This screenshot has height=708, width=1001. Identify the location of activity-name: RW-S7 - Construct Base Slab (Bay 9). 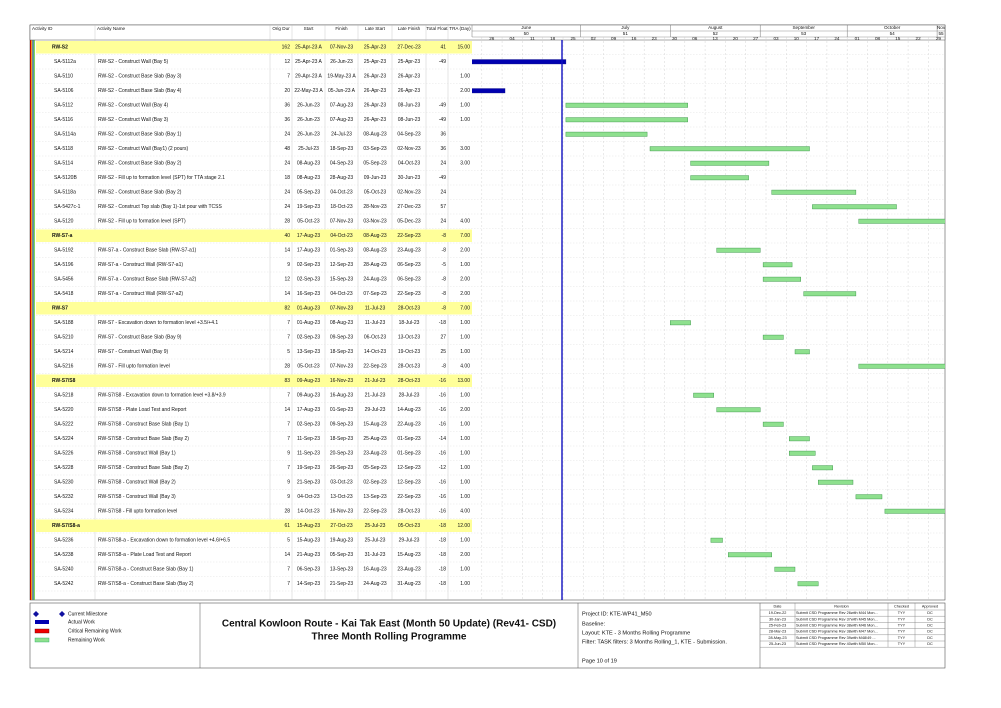
(140, 338).